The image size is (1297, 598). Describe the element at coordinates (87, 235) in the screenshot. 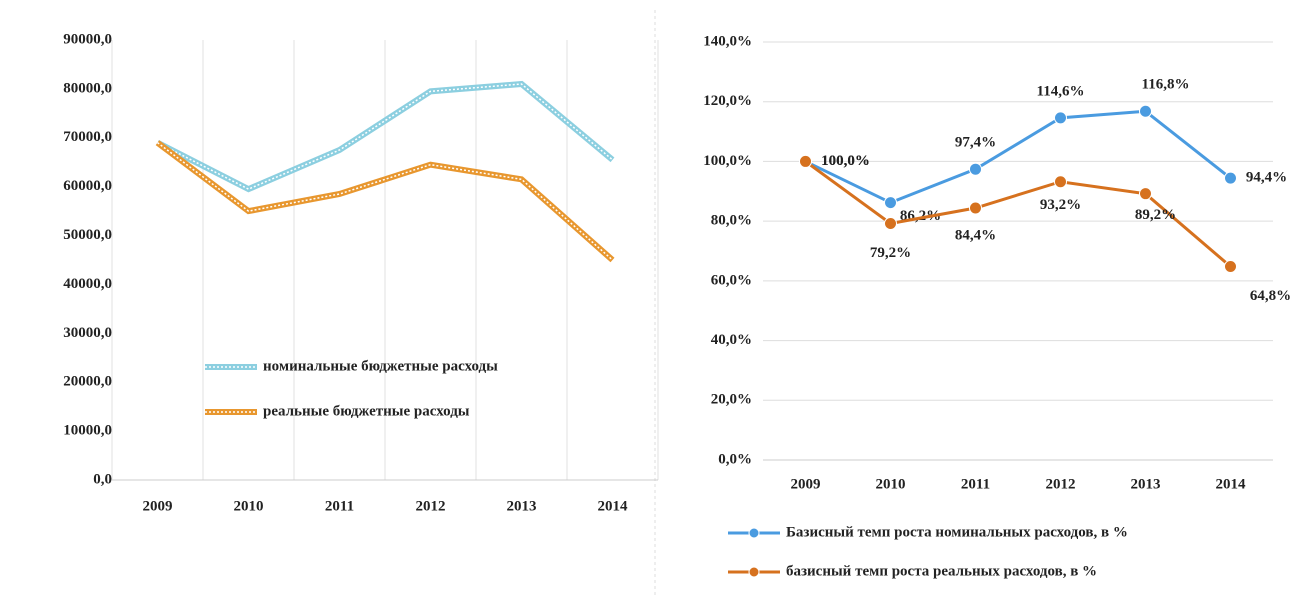

I see `y-tick-label: 50000,0` at that location.